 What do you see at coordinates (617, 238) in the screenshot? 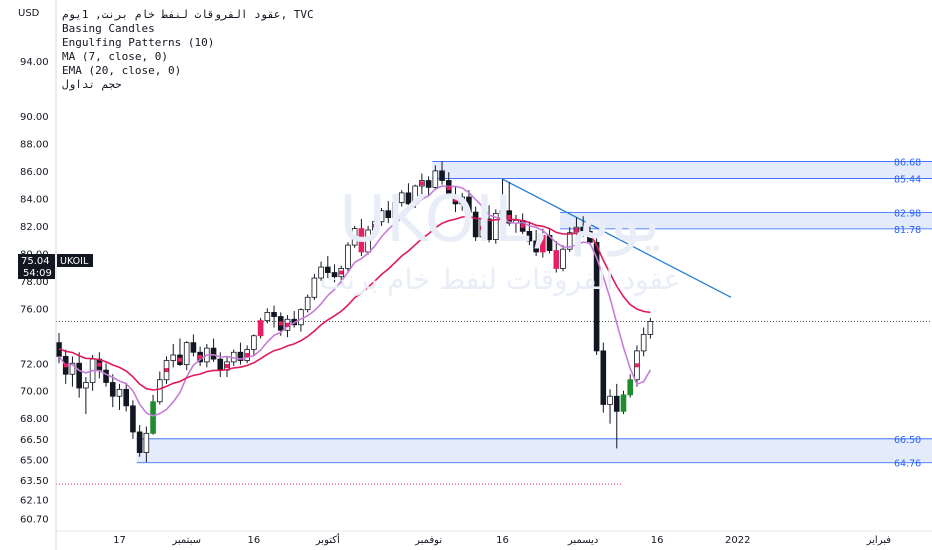
I see `trendline` at bounding box center [617, 238].